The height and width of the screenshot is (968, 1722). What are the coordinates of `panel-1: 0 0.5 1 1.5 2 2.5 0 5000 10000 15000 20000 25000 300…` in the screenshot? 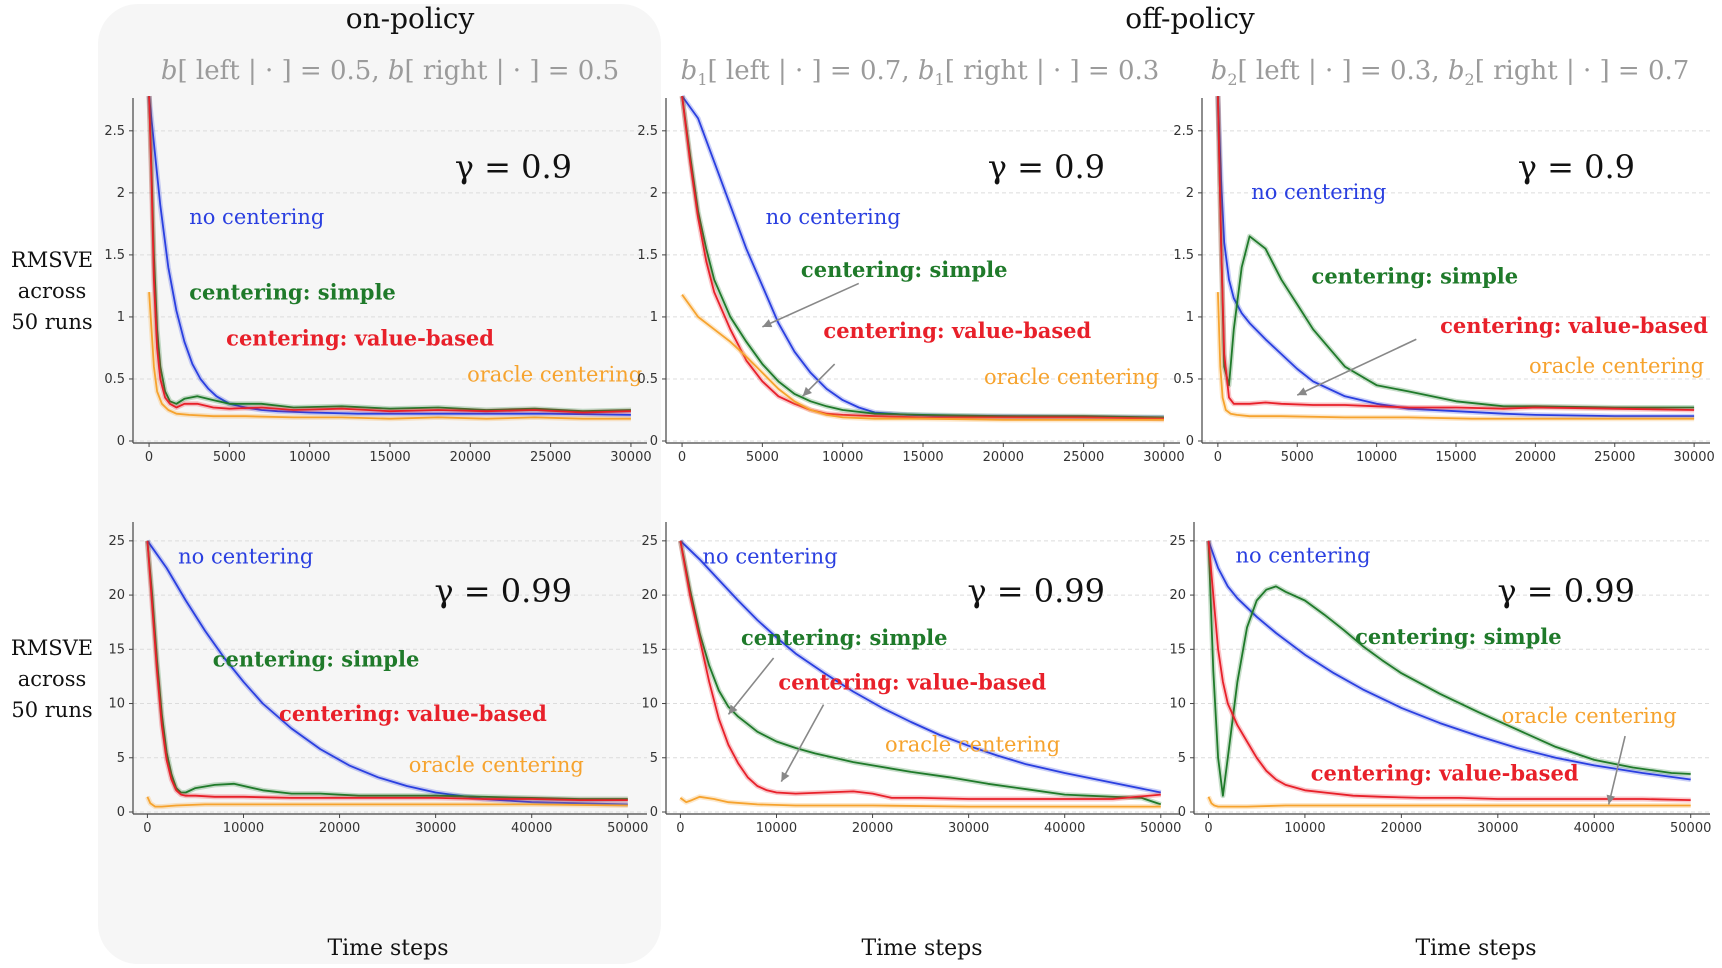 It's located at (911, 279).